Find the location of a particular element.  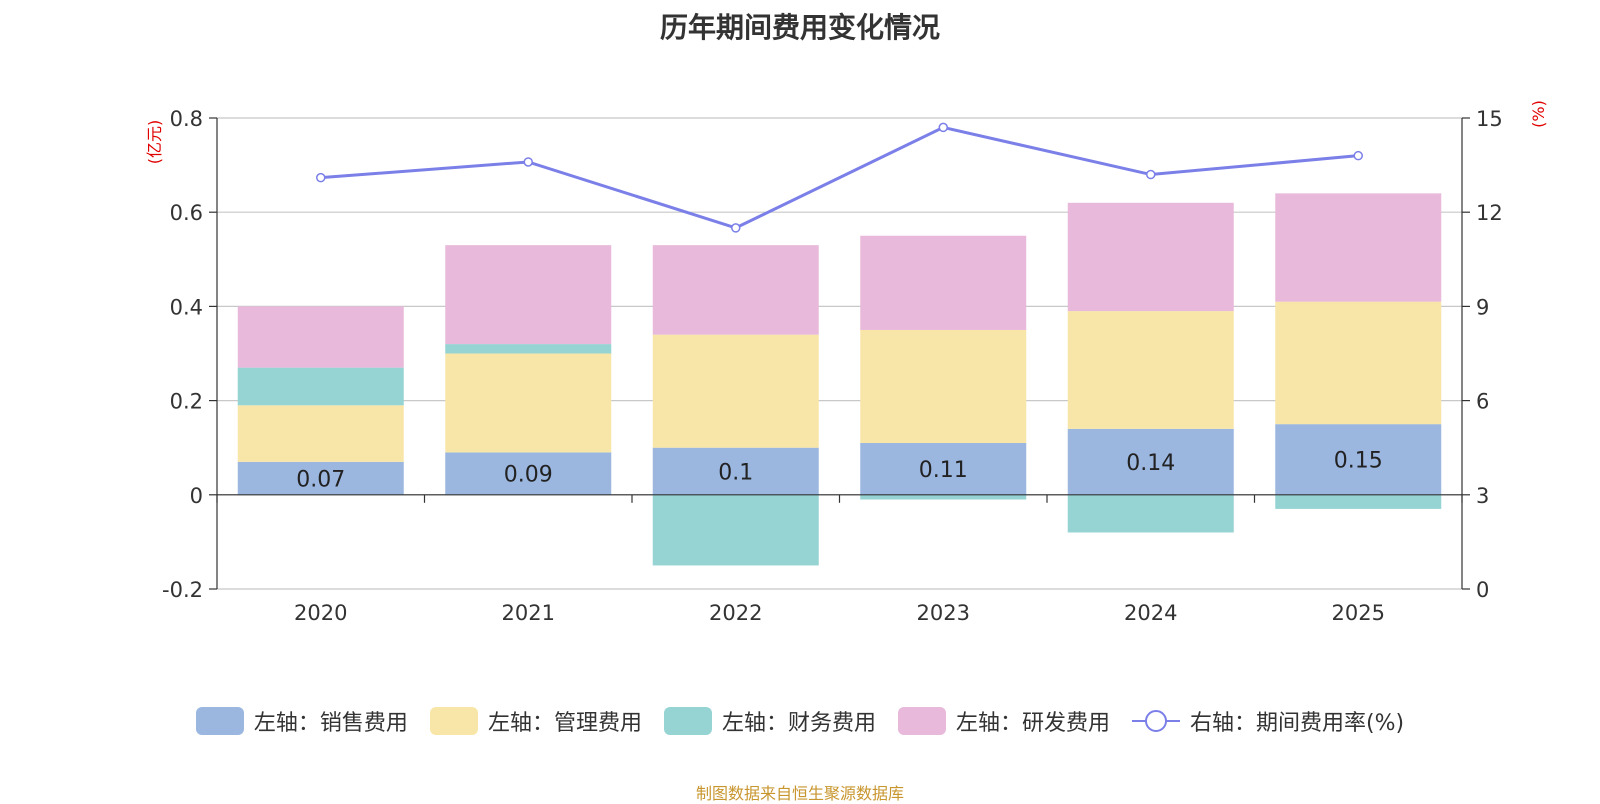

x-tick-label: 2021 is located at coordinates (528, 613).